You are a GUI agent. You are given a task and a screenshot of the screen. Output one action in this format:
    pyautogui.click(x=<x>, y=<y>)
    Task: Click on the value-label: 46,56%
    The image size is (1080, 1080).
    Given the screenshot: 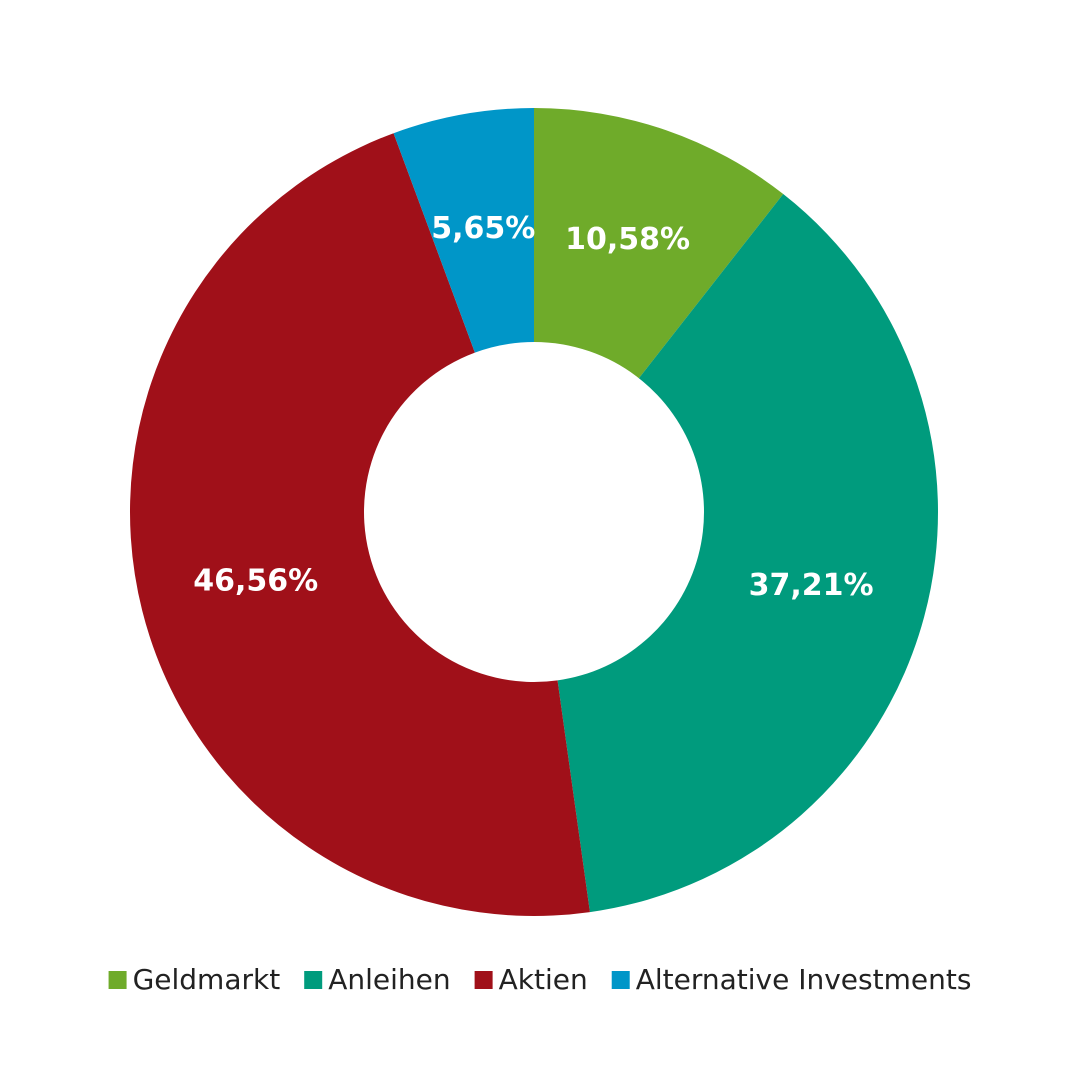 What is the action you would take?
    pyautogui.click(x=255, y=581)
    